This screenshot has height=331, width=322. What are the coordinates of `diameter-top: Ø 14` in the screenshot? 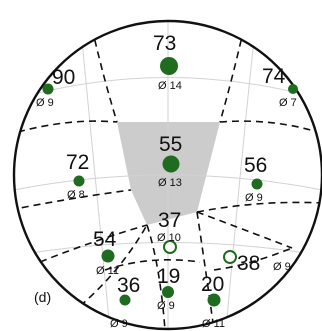 It's located at (170, 86).